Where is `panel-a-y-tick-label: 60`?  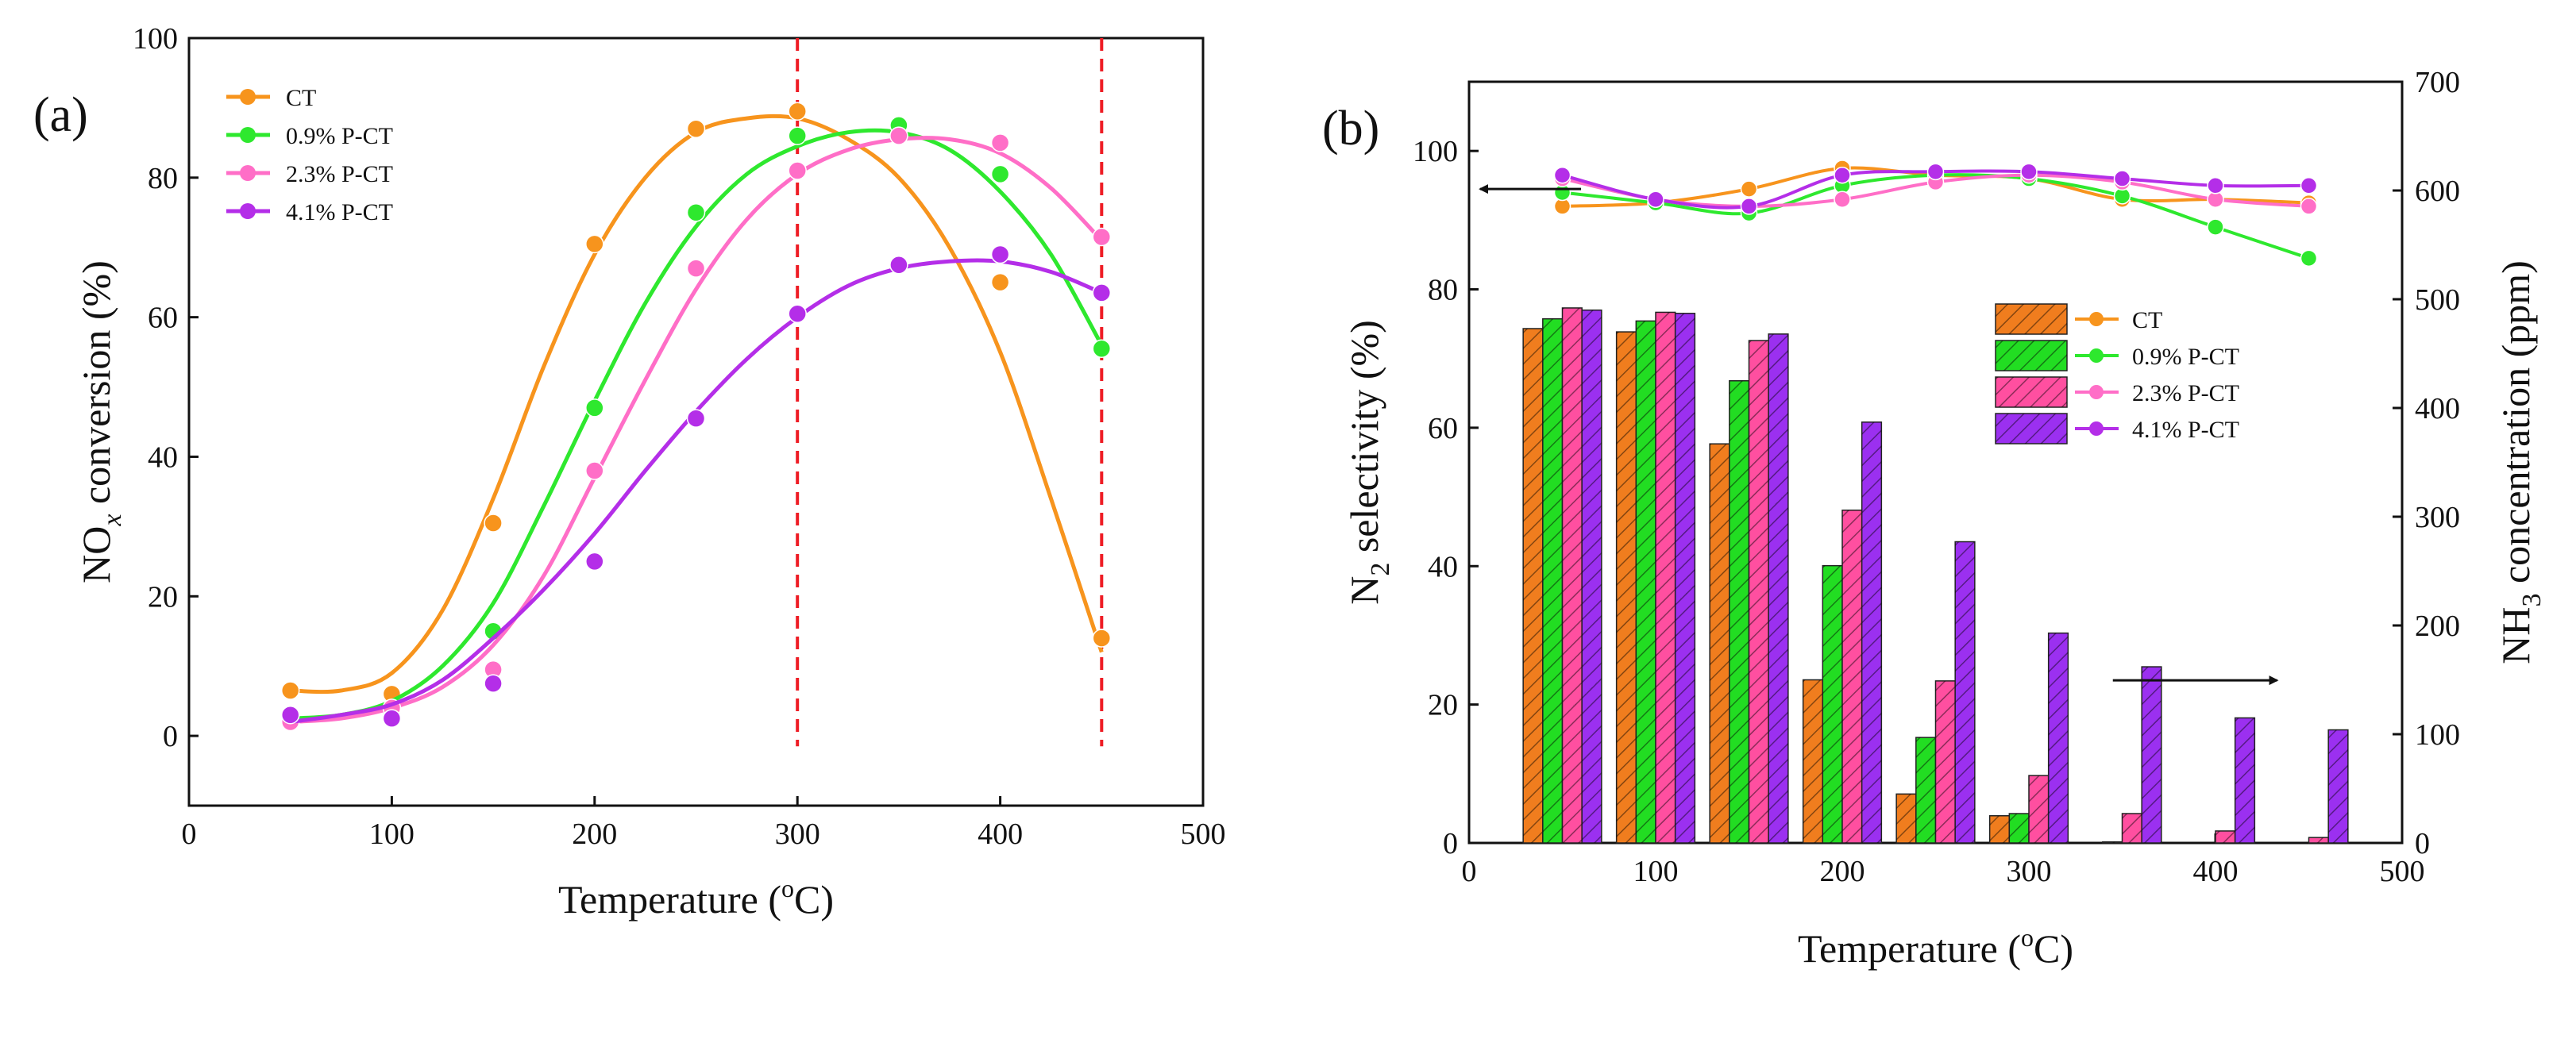
panel-a-y-tick-label: 60 is located at coordinates (163, 318).